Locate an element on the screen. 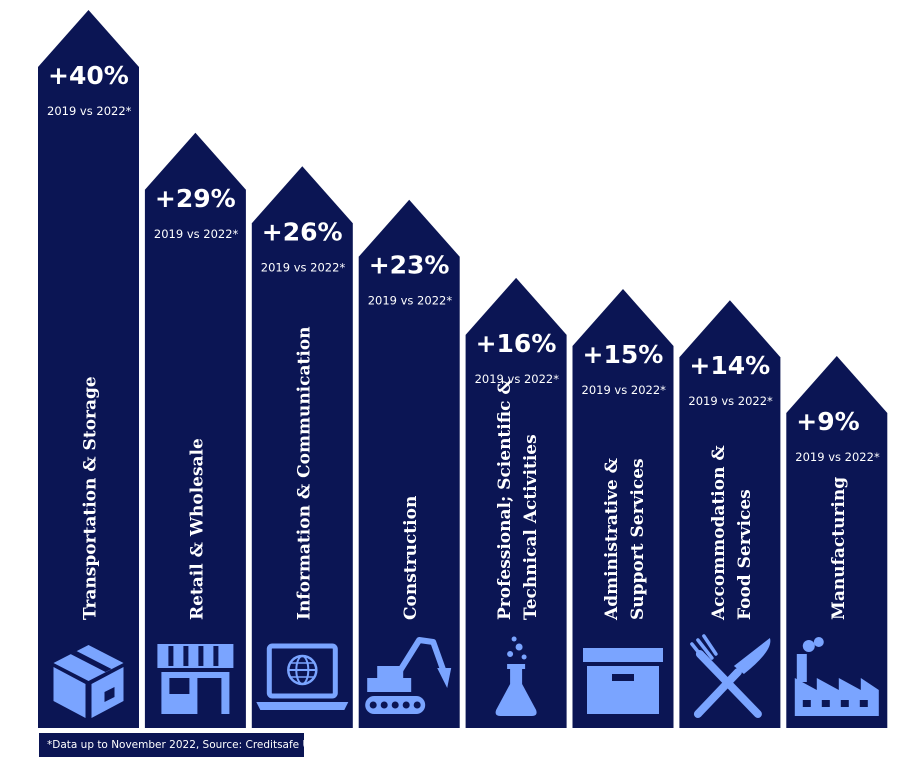 This screenshot has width=903, height=758. value-label: +26% is located at coordinates (302, 231).